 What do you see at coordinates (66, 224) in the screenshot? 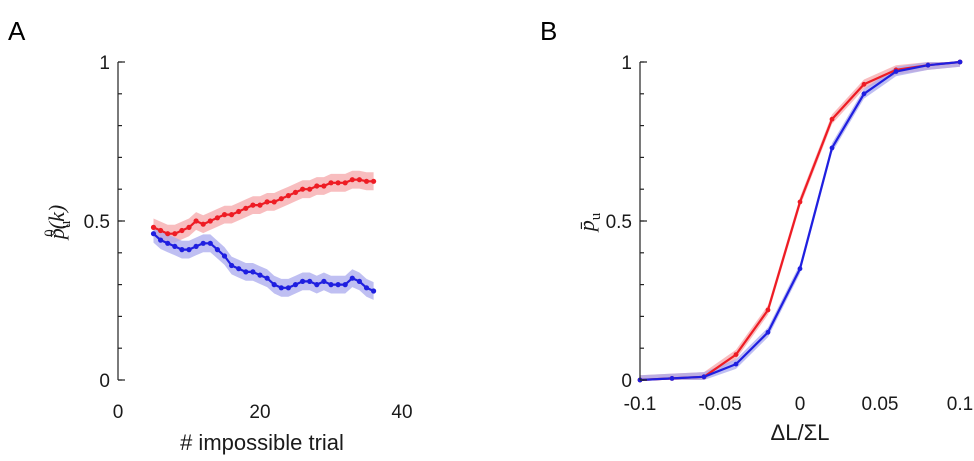
I see `chart-a-ylabel-sub: u` at bounding box center [66, 224].